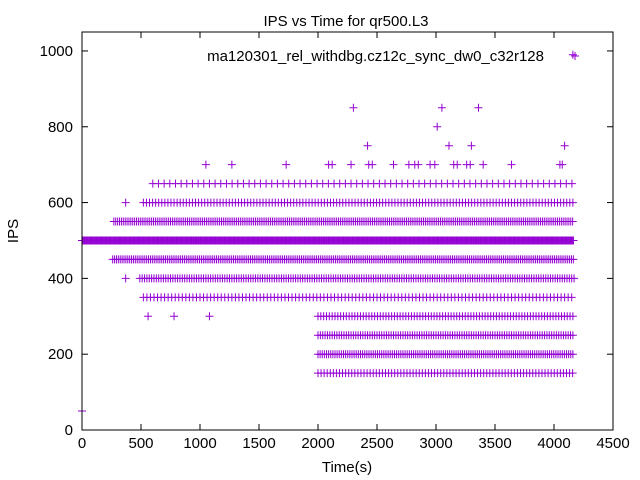 The height and width of the screenshot is (480, 640). I want to click on y-tick-label: 600, so click(60, 203).